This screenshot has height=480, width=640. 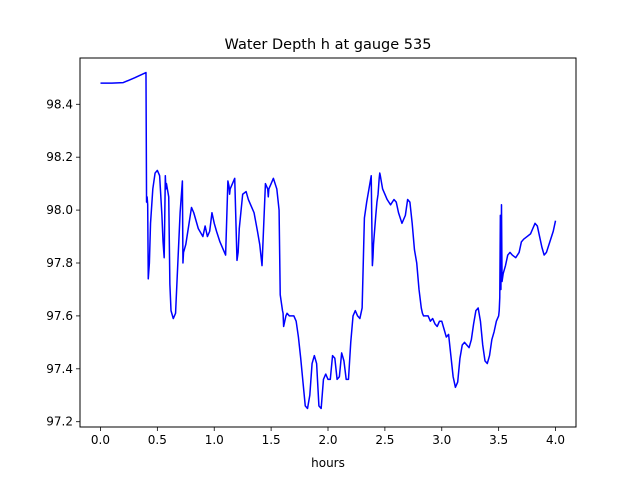 I want to click on chart-title: Water Depth h at gauge 535, so click(x=328, y=45).